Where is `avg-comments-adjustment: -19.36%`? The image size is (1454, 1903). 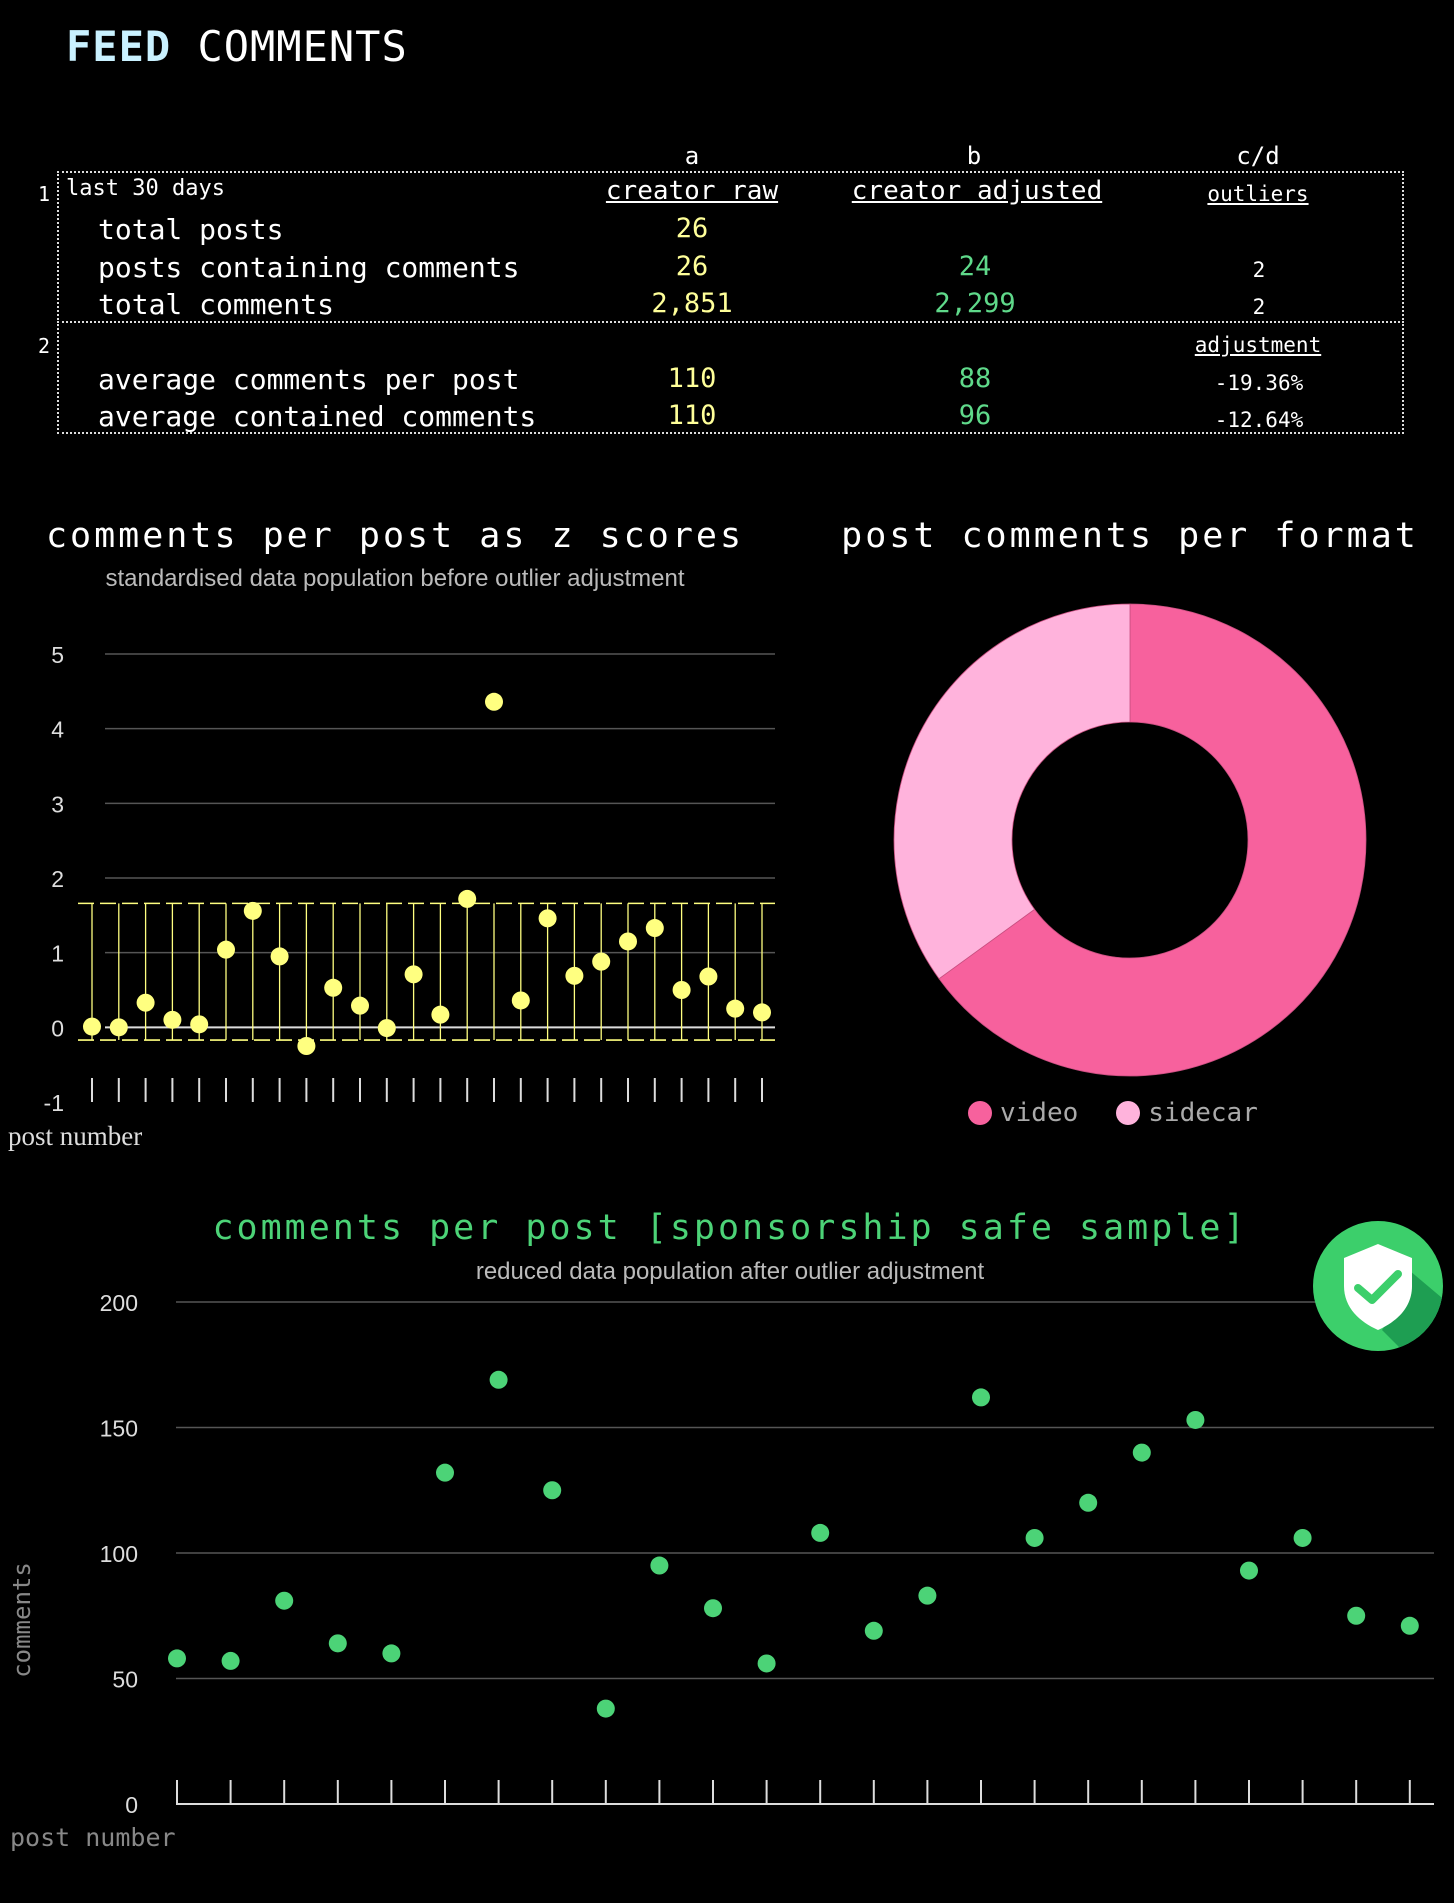 avg-comments-adjustment: -19.36% is located at coordinates (1259, 383).